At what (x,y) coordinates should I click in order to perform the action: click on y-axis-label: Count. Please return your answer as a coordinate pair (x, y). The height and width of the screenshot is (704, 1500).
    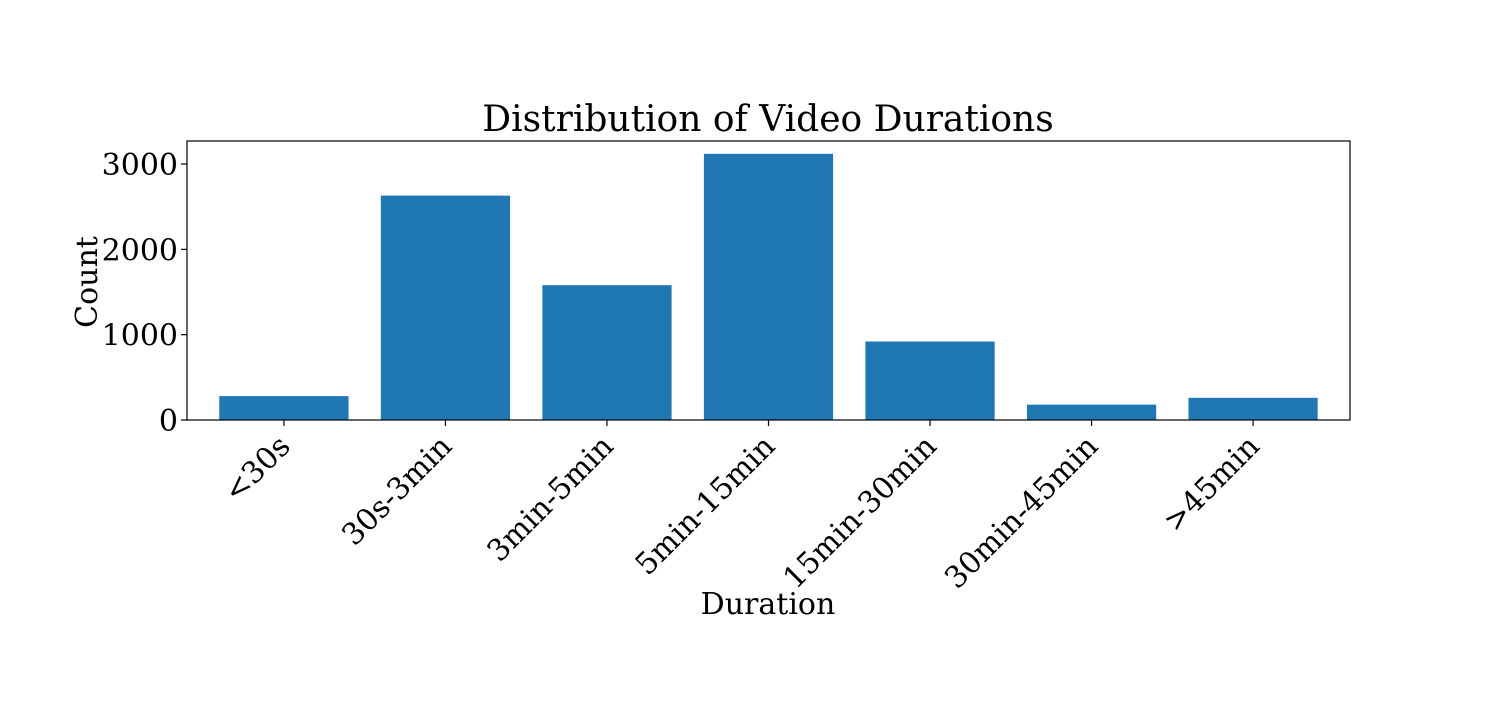
    Looking at the image, I should click on (87, 282).